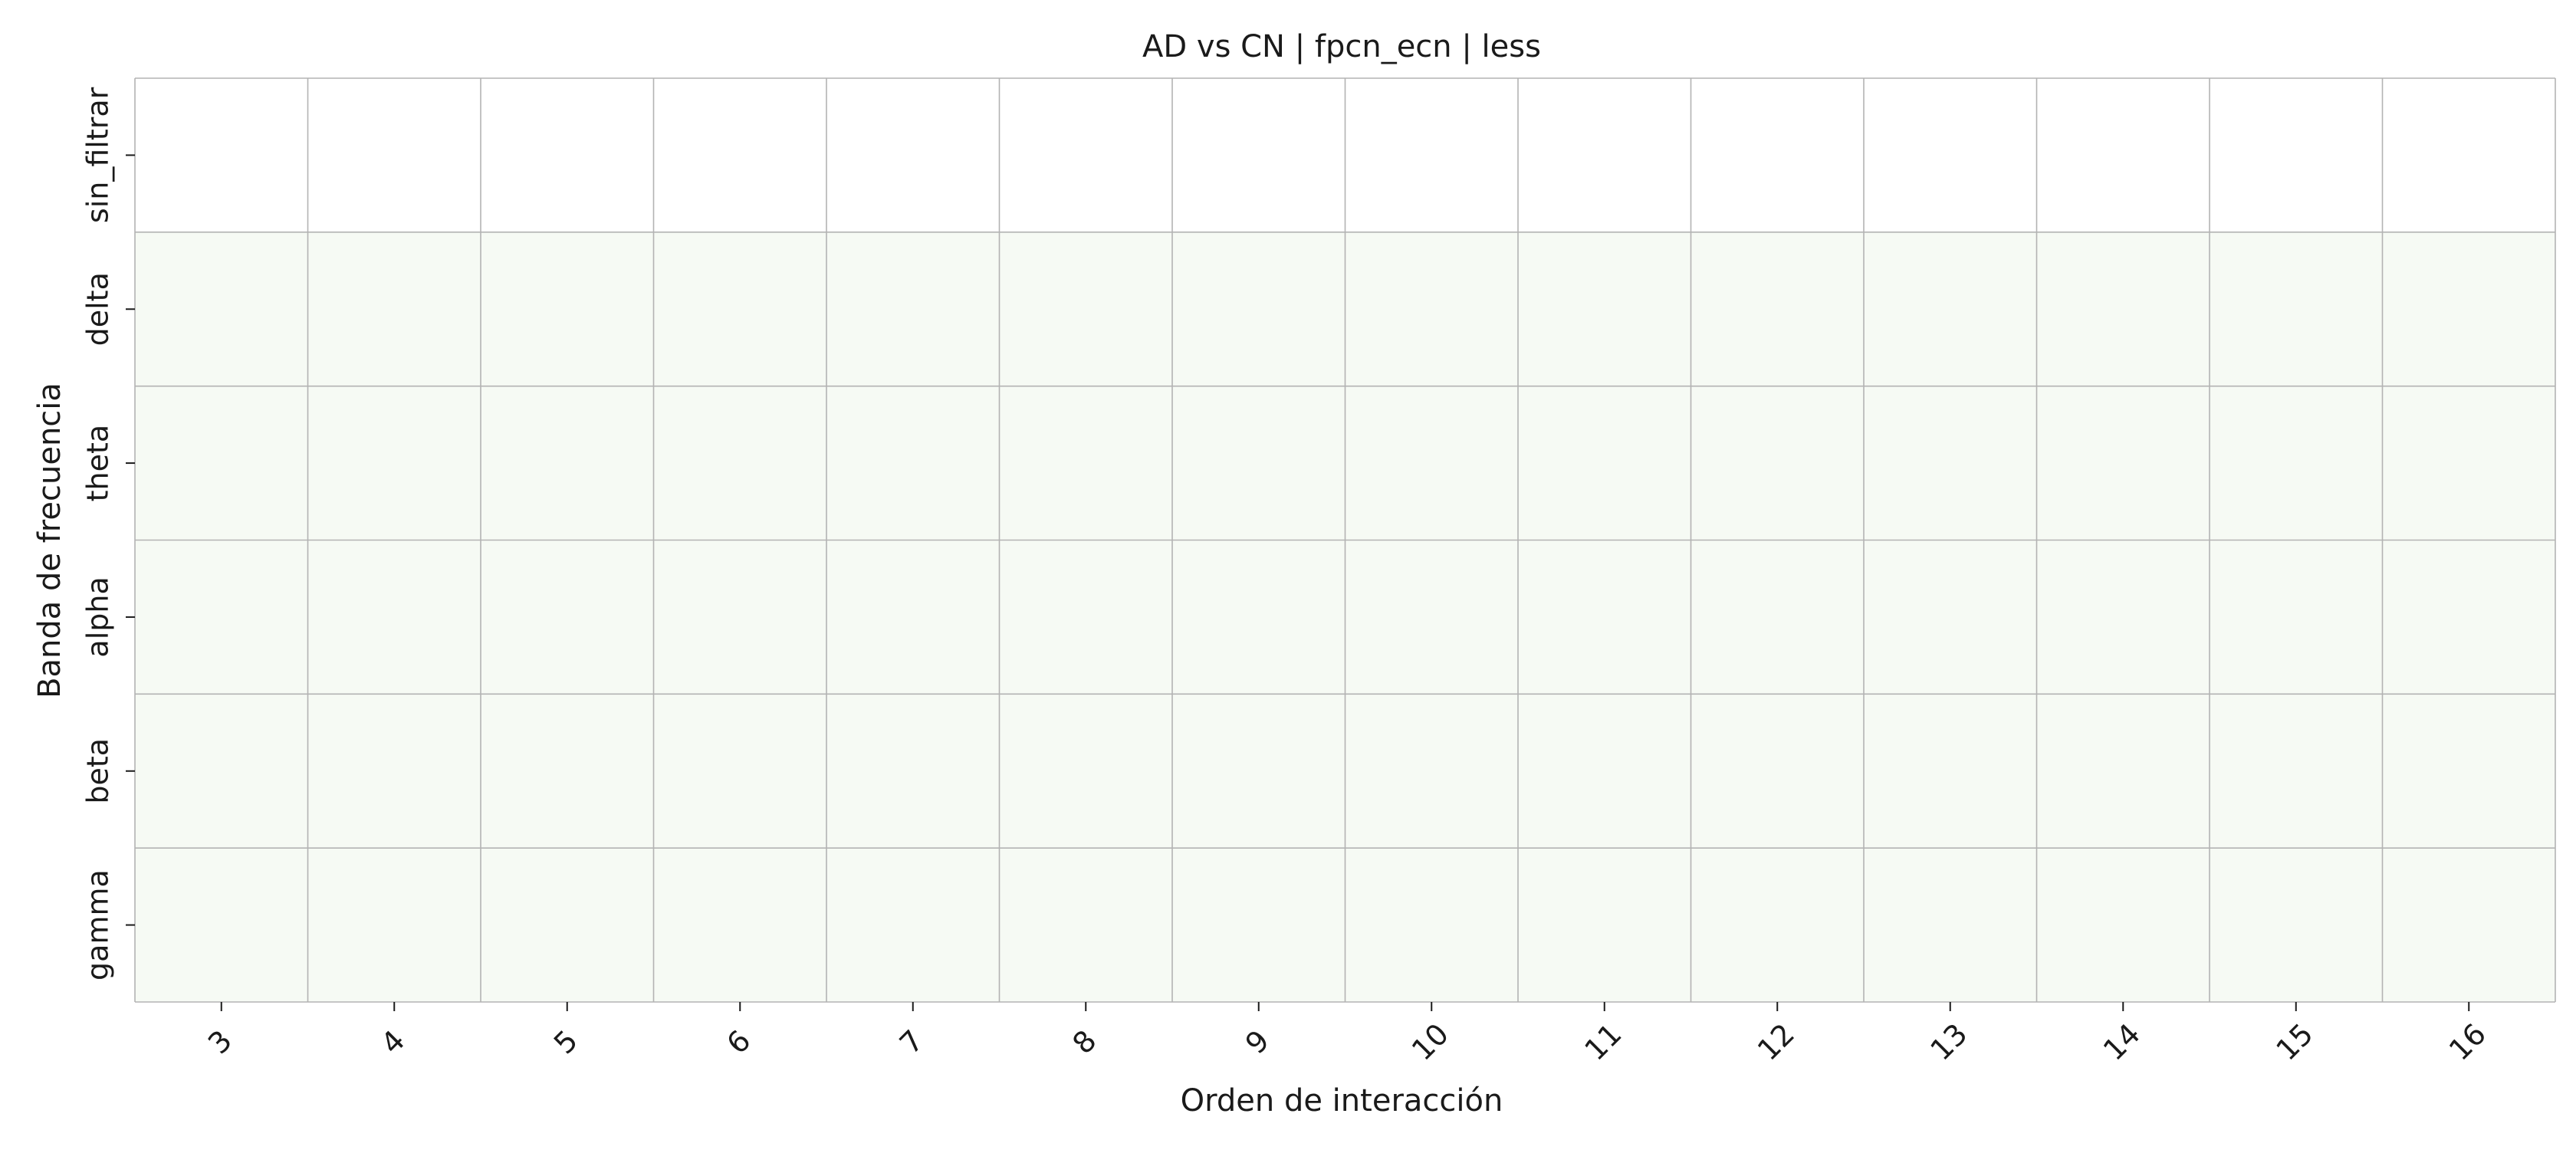 The image size is (2576, 1153). I want to click on y-tick-label: sin_filtrar, so click(98, 155).